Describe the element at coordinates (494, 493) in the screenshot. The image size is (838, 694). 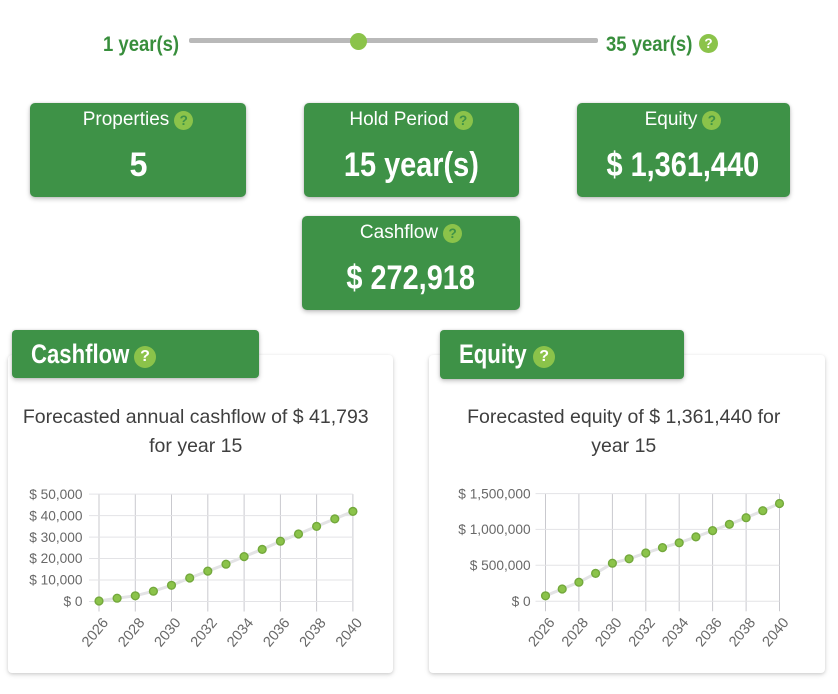
I see `svg-text: $ 1,500,000` at that location.